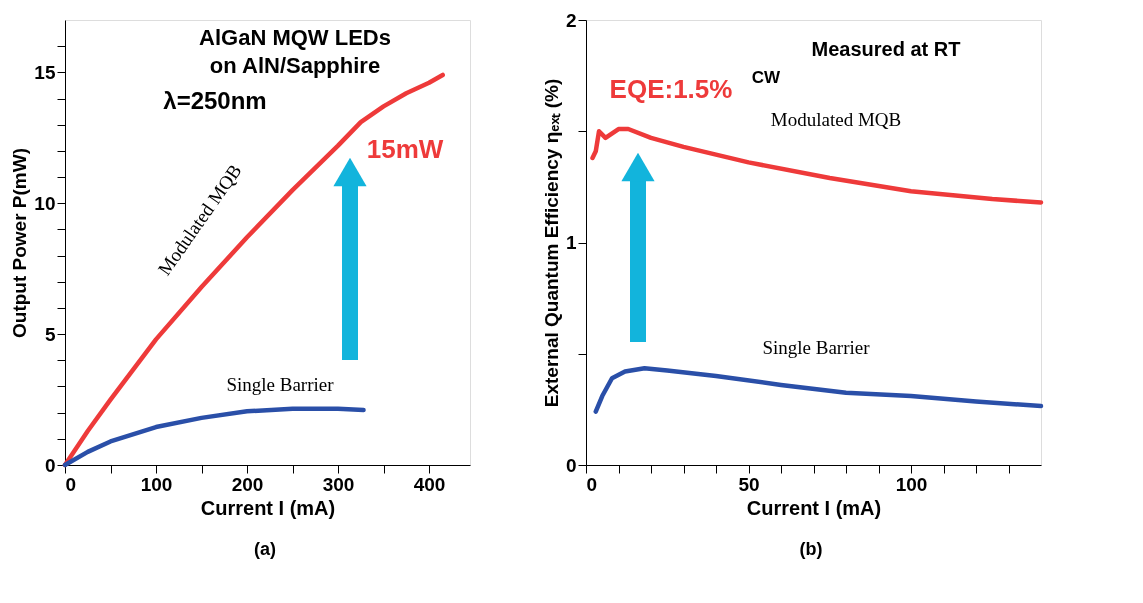  I want to click on text: (a), so click(265, 549).